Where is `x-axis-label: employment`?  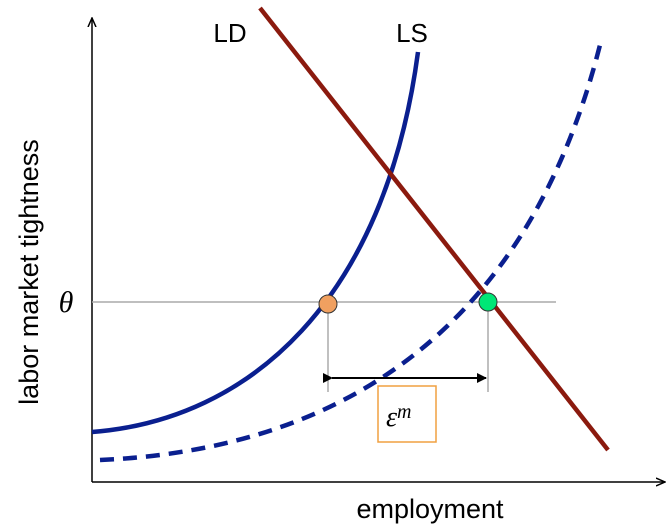
x-axis-label: employment is located at coordinates (430, 509).